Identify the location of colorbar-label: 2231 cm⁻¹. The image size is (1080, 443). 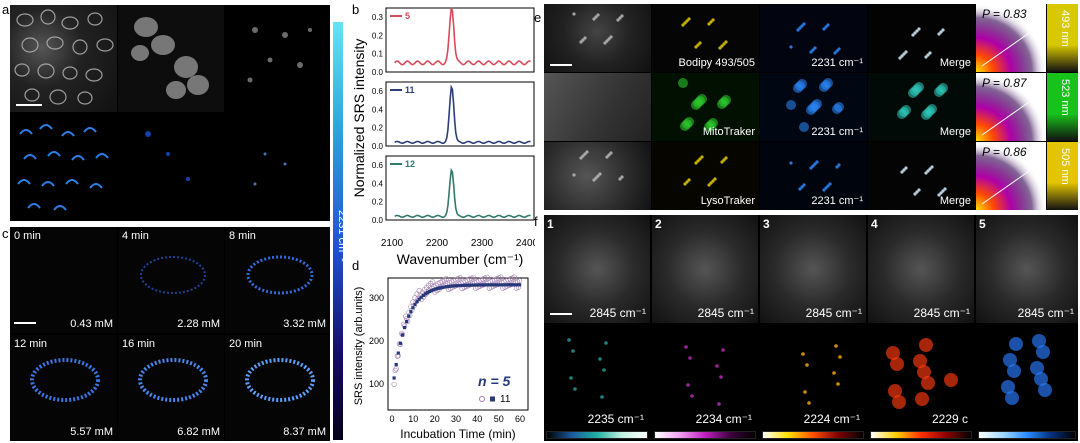
(342, 236).